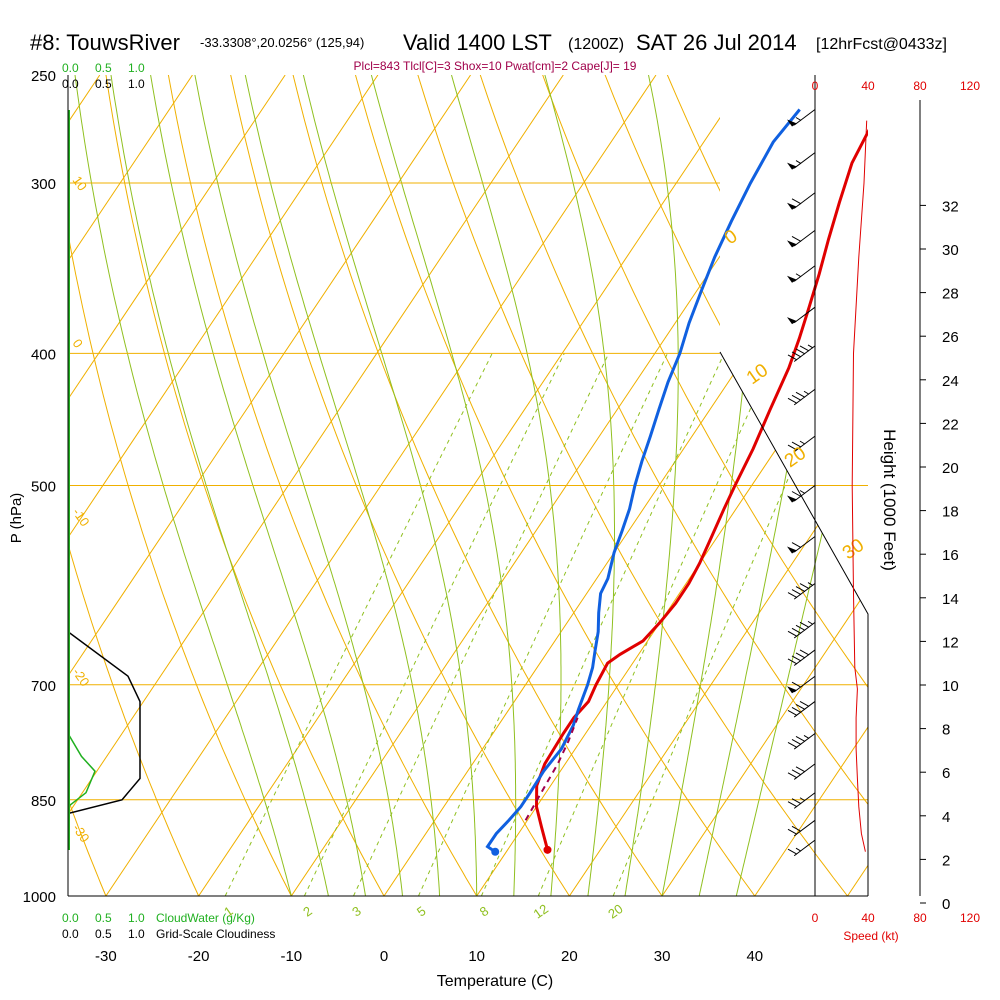 This screenshot has width=1000, height=1000. I want to click on cloud-scale-top-green-2: 1.0, so click(136, 68).